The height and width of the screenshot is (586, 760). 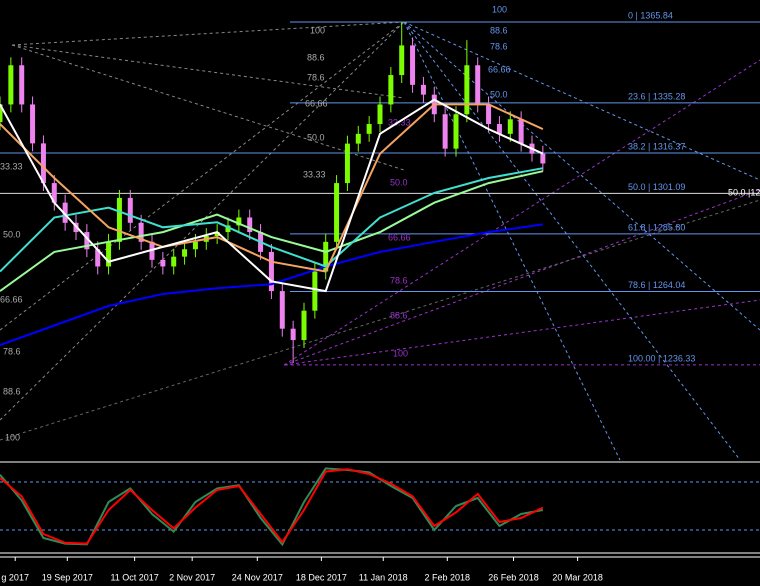 I want to click on fib-label: 23.6 | 1335.28, so click(x=656, y=96).